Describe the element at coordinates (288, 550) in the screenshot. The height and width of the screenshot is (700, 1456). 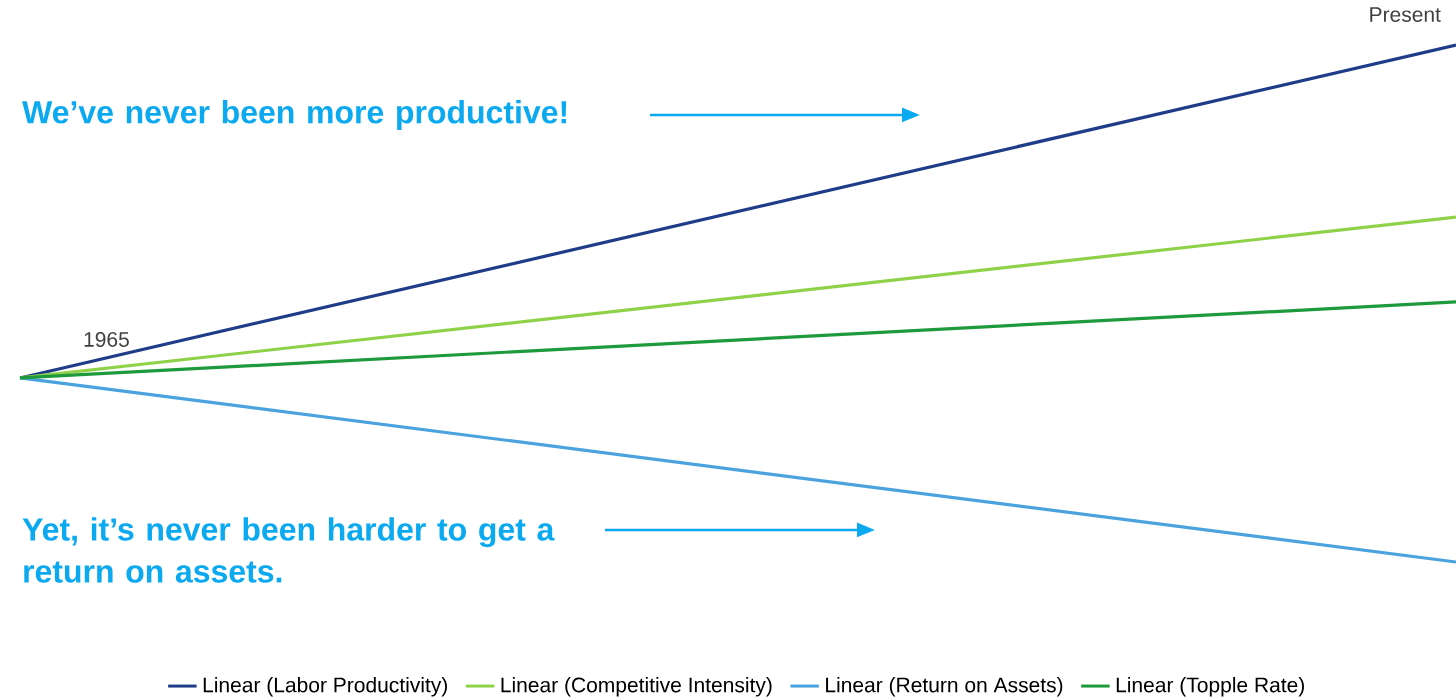
I see `annotation: Yet, it’s never been harder to get a return on assets.` at that location.